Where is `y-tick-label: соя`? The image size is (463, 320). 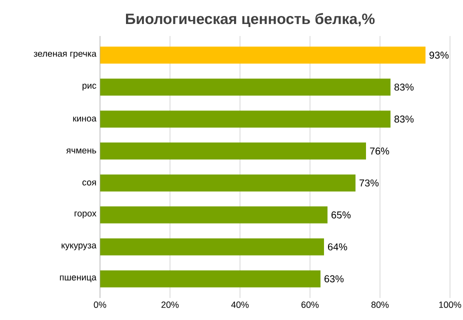
y-tick-label: соя is located at coordinates (89, 183).